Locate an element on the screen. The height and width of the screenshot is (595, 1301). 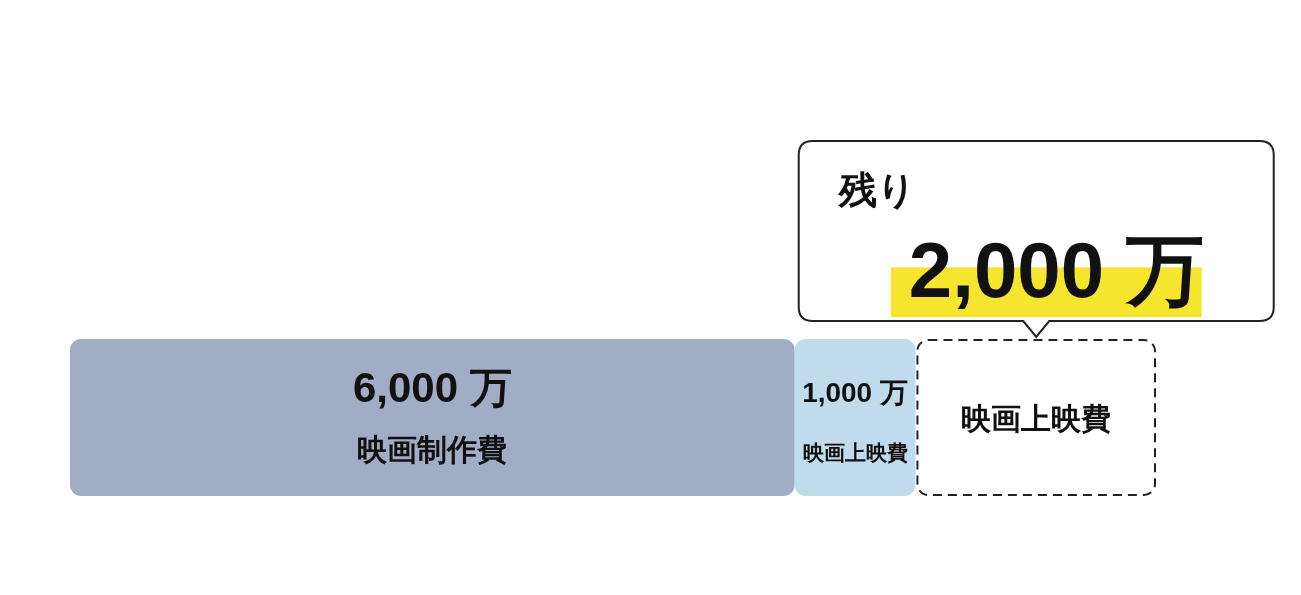
series-label: 映画制作費 is located at coordinates (432, 449).